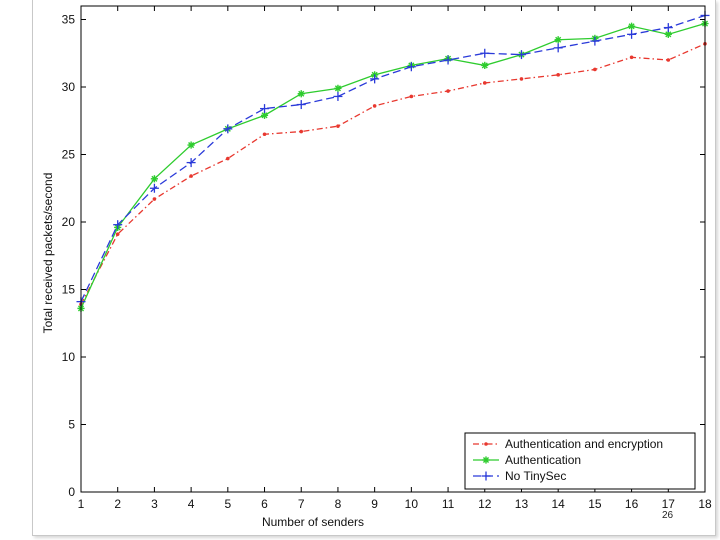  Describe the element at coordinates (117, 504) in the screenshot. I see `x-tick-label: 2` at that location.